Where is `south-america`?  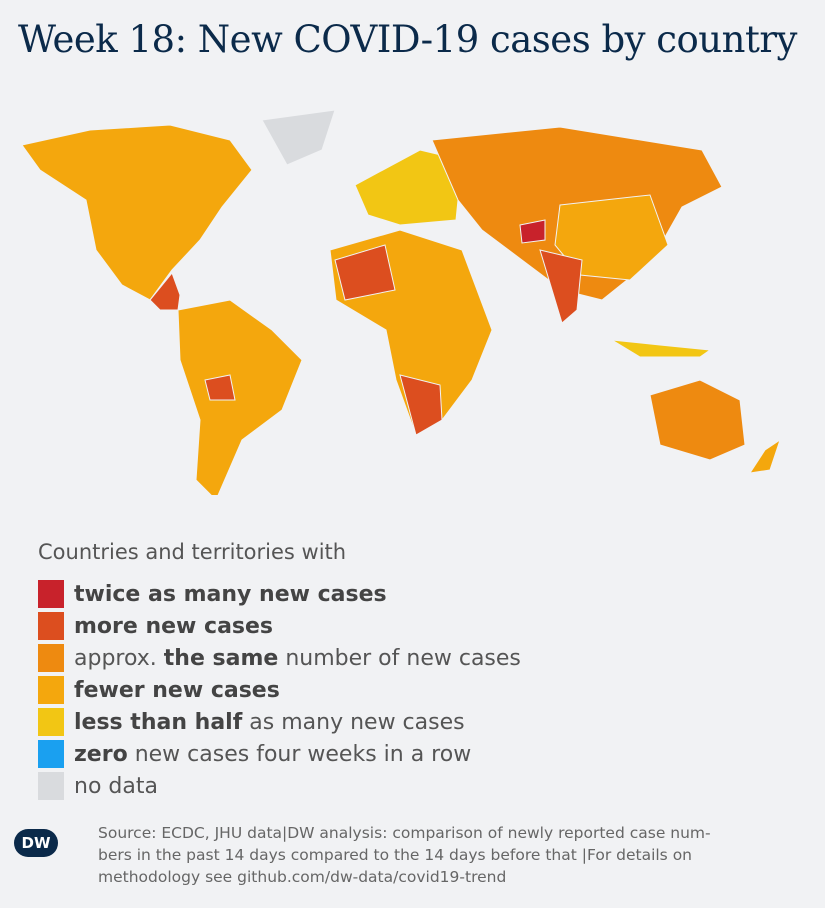
south-america is located at coordinates (240, 397).